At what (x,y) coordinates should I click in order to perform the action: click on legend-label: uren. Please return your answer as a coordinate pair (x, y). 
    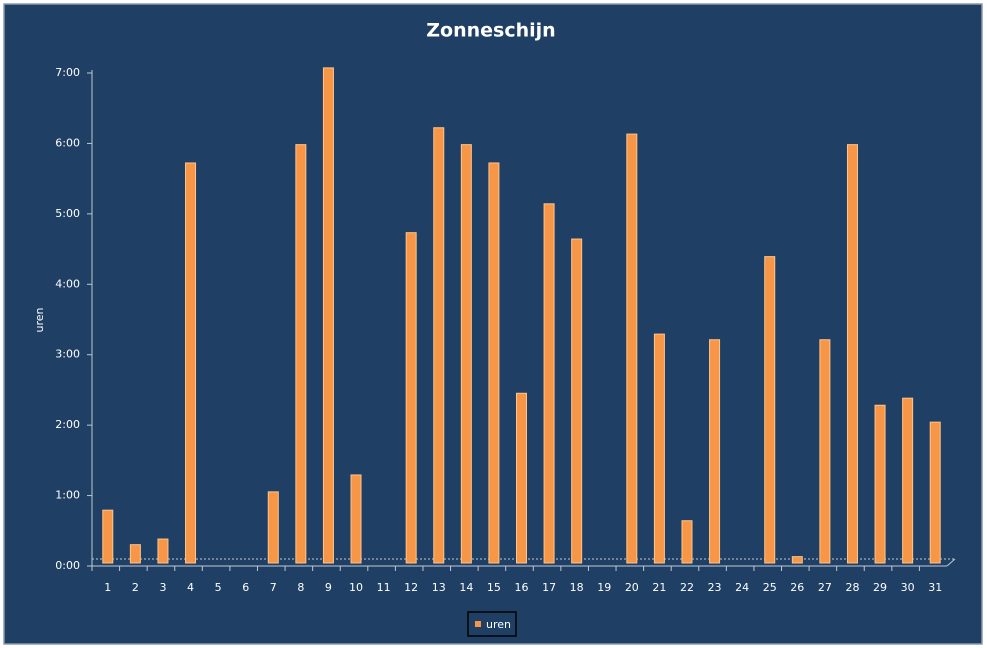
    Looking at the image, I should click on (498, 624).